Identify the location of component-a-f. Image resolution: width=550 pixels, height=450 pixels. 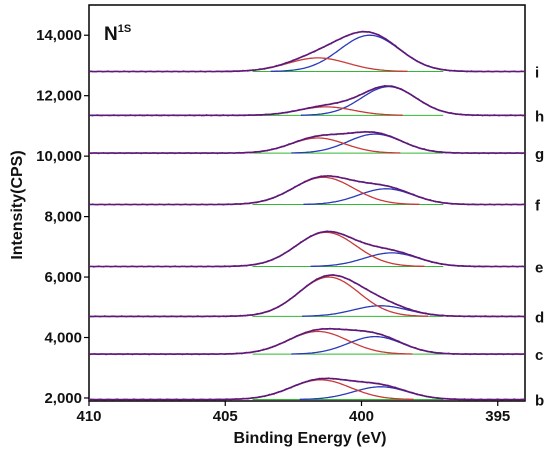
(323, 191).